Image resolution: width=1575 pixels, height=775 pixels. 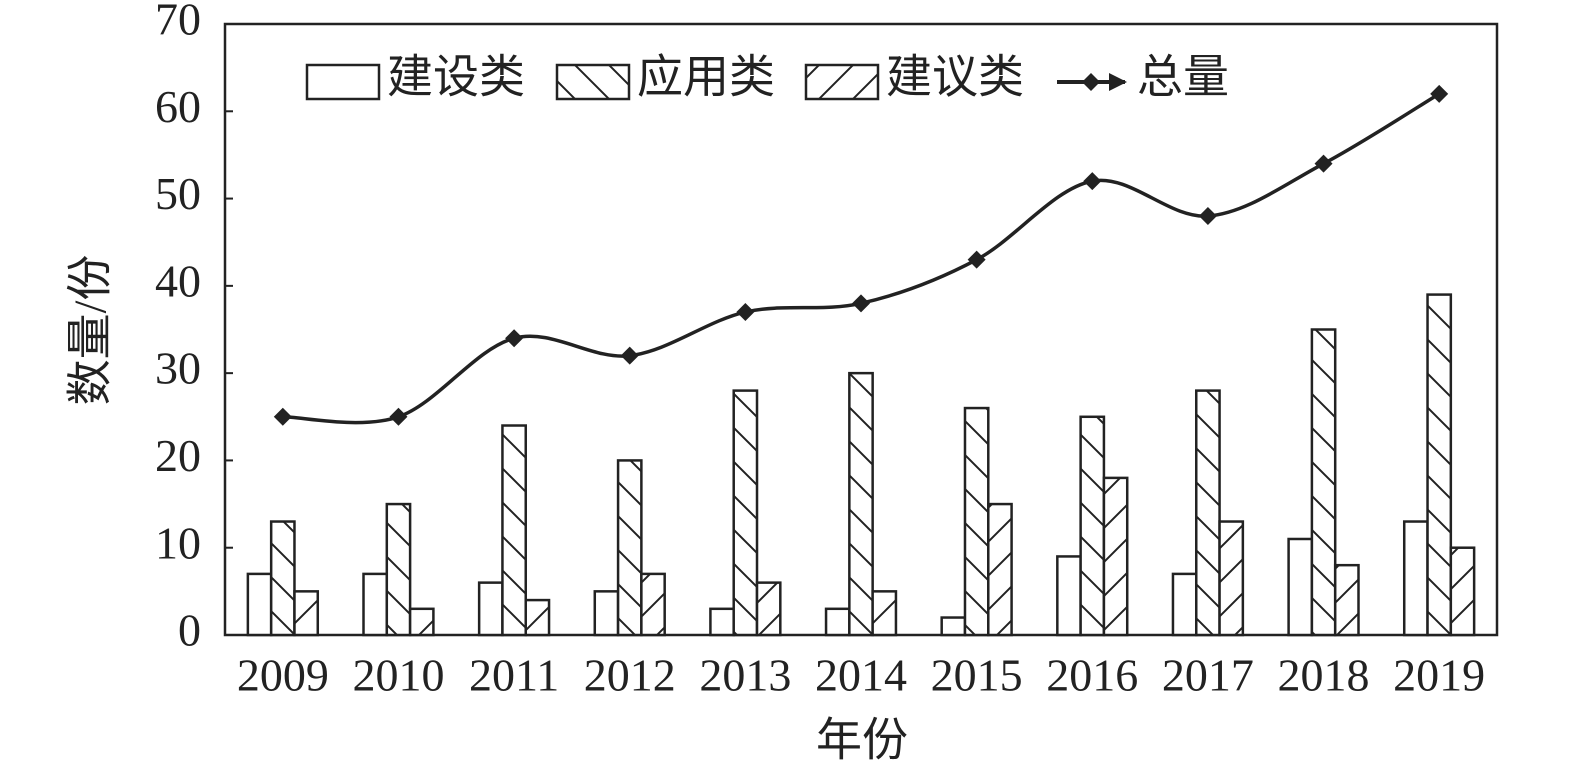 What do you see at coordinates (178, 280) in the screenshot?
I see `y-tick-label: 40` at bounding box center [178, 280].